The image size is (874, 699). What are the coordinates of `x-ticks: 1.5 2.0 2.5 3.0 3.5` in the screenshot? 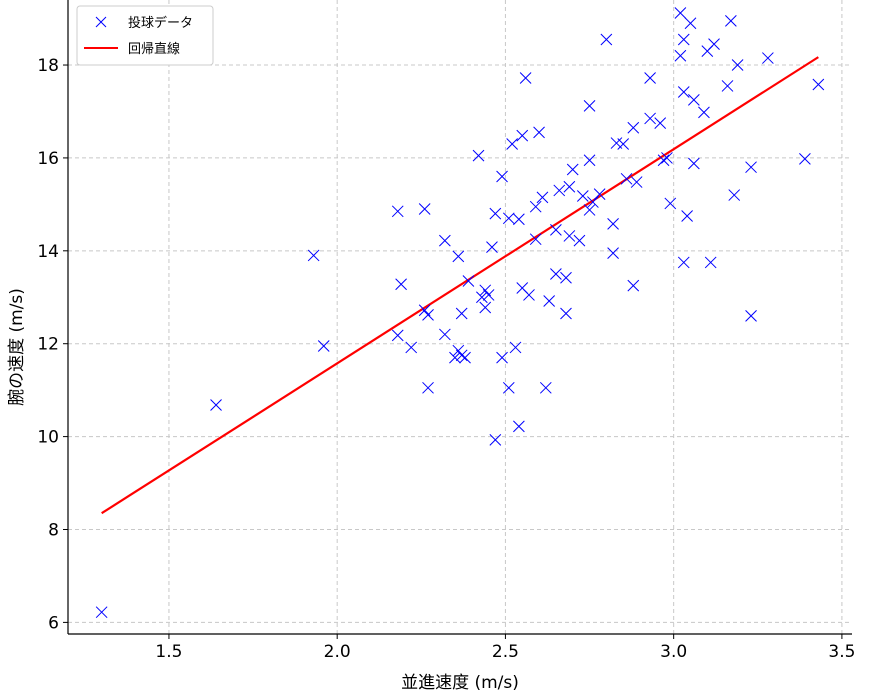 It's located at (505, 648).